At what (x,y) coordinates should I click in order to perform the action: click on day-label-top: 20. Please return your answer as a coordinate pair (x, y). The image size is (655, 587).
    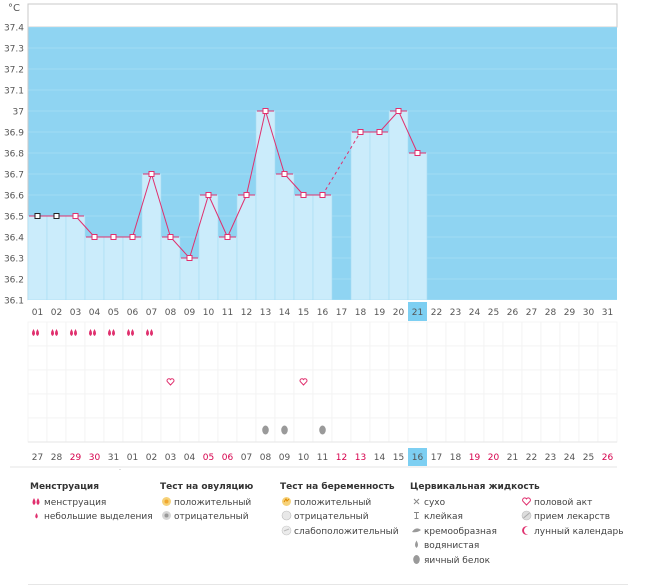
    Looking at the image, I should click on (399, 313).